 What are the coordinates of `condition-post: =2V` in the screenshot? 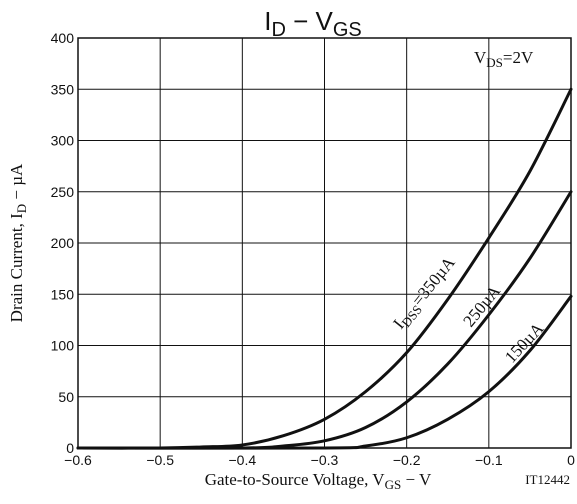 It's located at (518, 57).